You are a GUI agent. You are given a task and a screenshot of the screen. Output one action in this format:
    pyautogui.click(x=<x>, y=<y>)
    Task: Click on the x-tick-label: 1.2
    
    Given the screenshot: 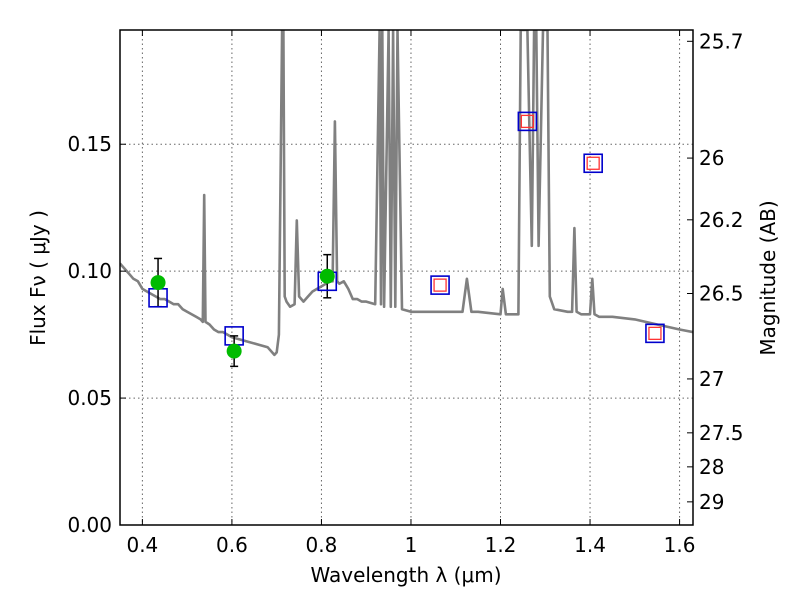 What is the action you would take?
    pyautogui.click(x=501, y=545)
    